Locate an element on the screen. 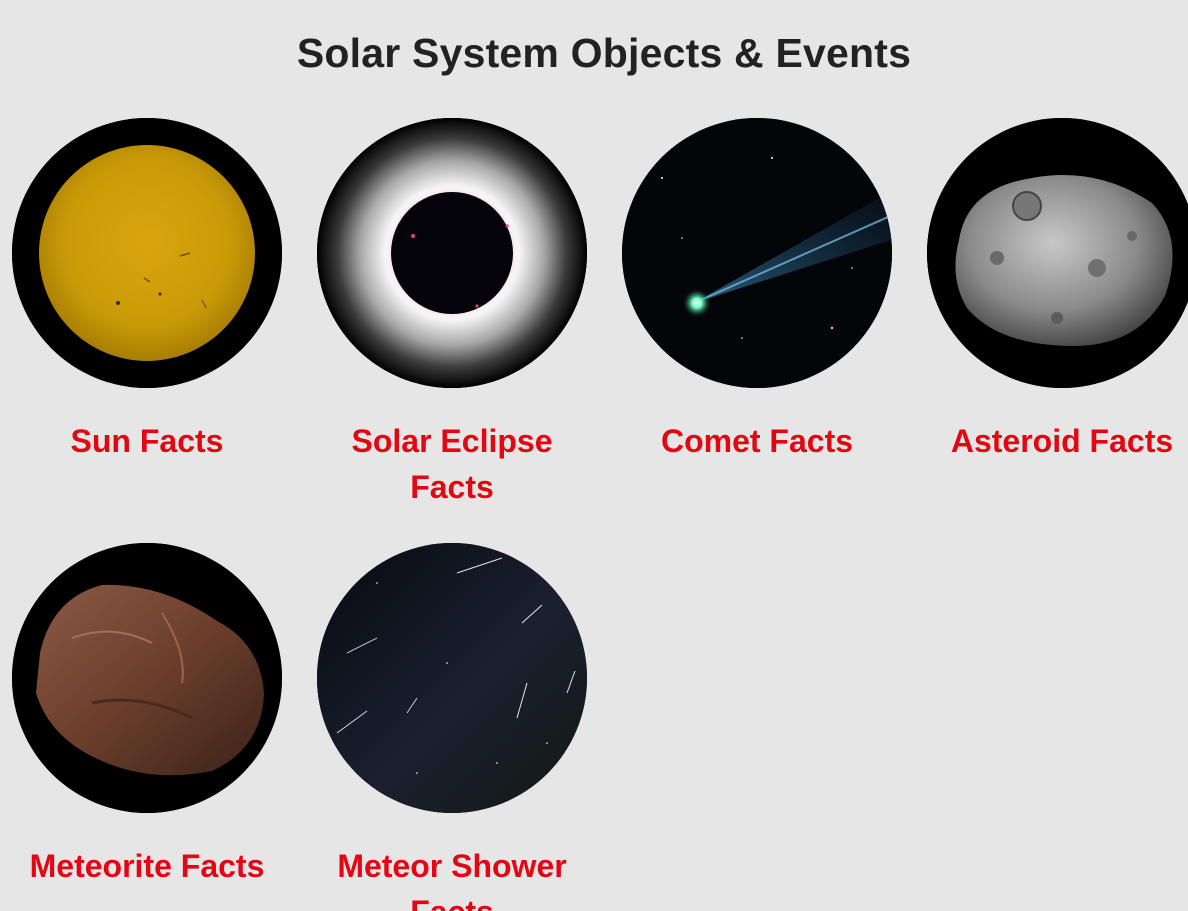 Image resolution: width=1188 pixels, height=911 pixels. meteorite-image is located at coordinates (147, 678).